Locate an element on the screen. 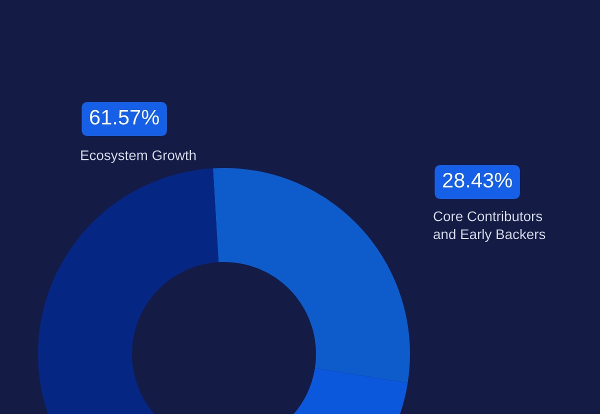 Image resolution: width=600 pixels, height=414 pixels. data-label: 28.43% is located at coordinates (477, 180).